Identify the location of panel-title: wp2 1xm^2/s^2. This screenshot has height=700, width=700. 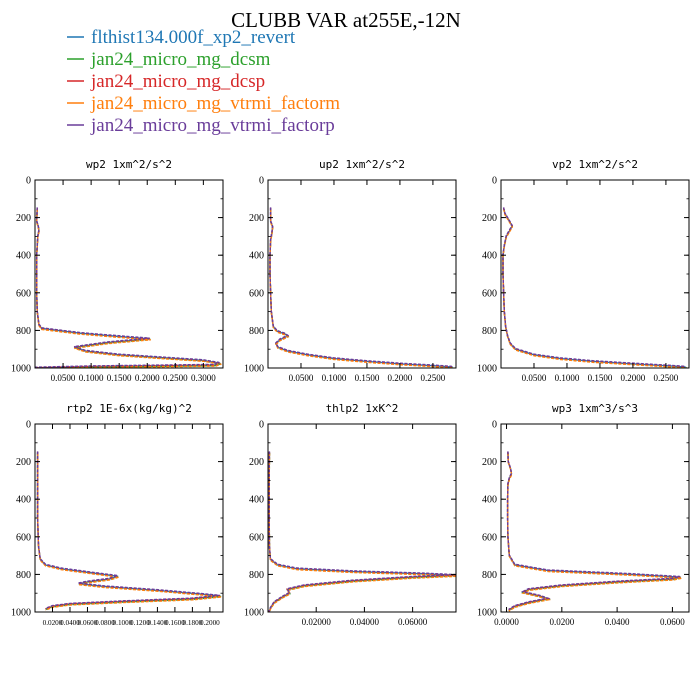
(129, 164).